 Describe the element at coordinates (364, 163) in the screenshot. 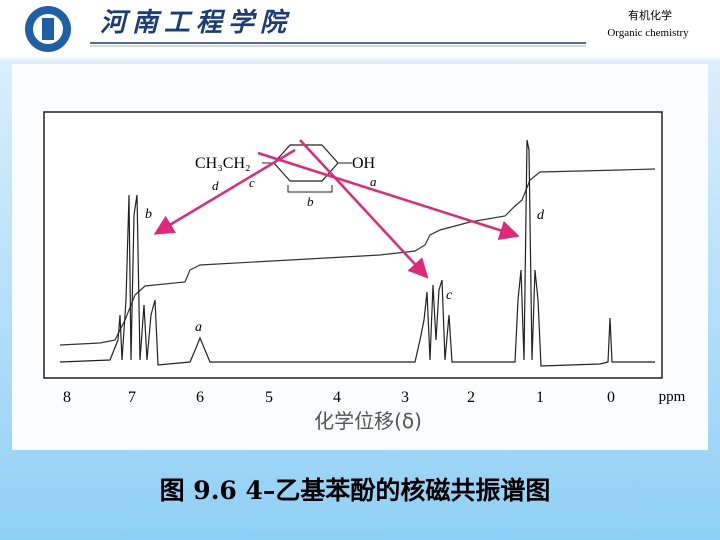

I see `structure-right: OH` at that location.